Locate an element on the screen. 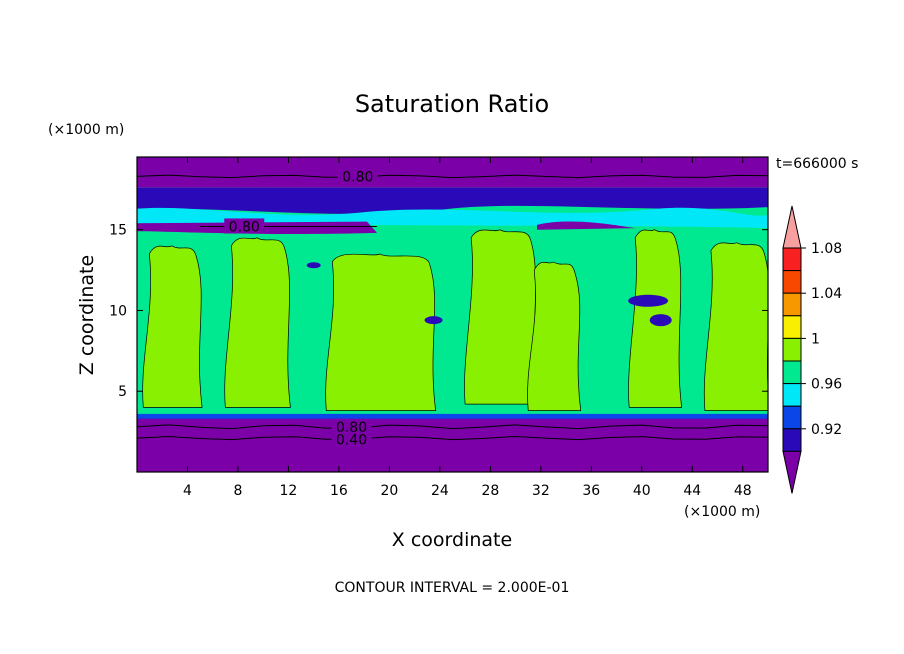 The height and width of the screenshot is (654, 904). contour-label: 0.40 is located at coordinates (351, 441).